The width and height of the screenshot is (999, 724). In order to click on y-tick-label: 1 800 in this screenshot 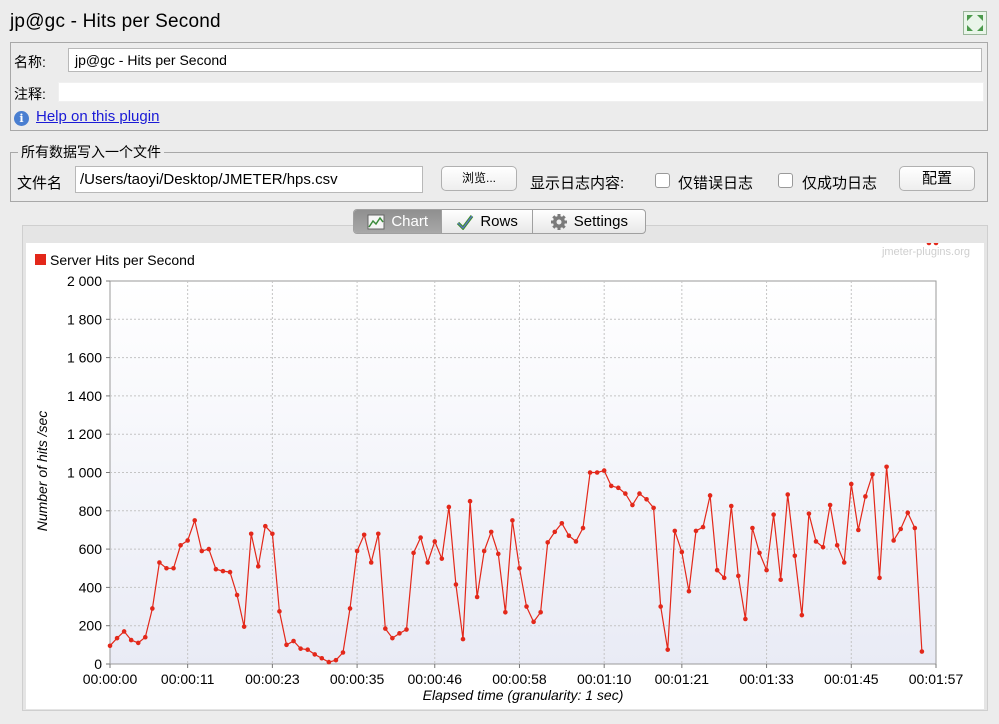, I will do `click(84, 319)`.